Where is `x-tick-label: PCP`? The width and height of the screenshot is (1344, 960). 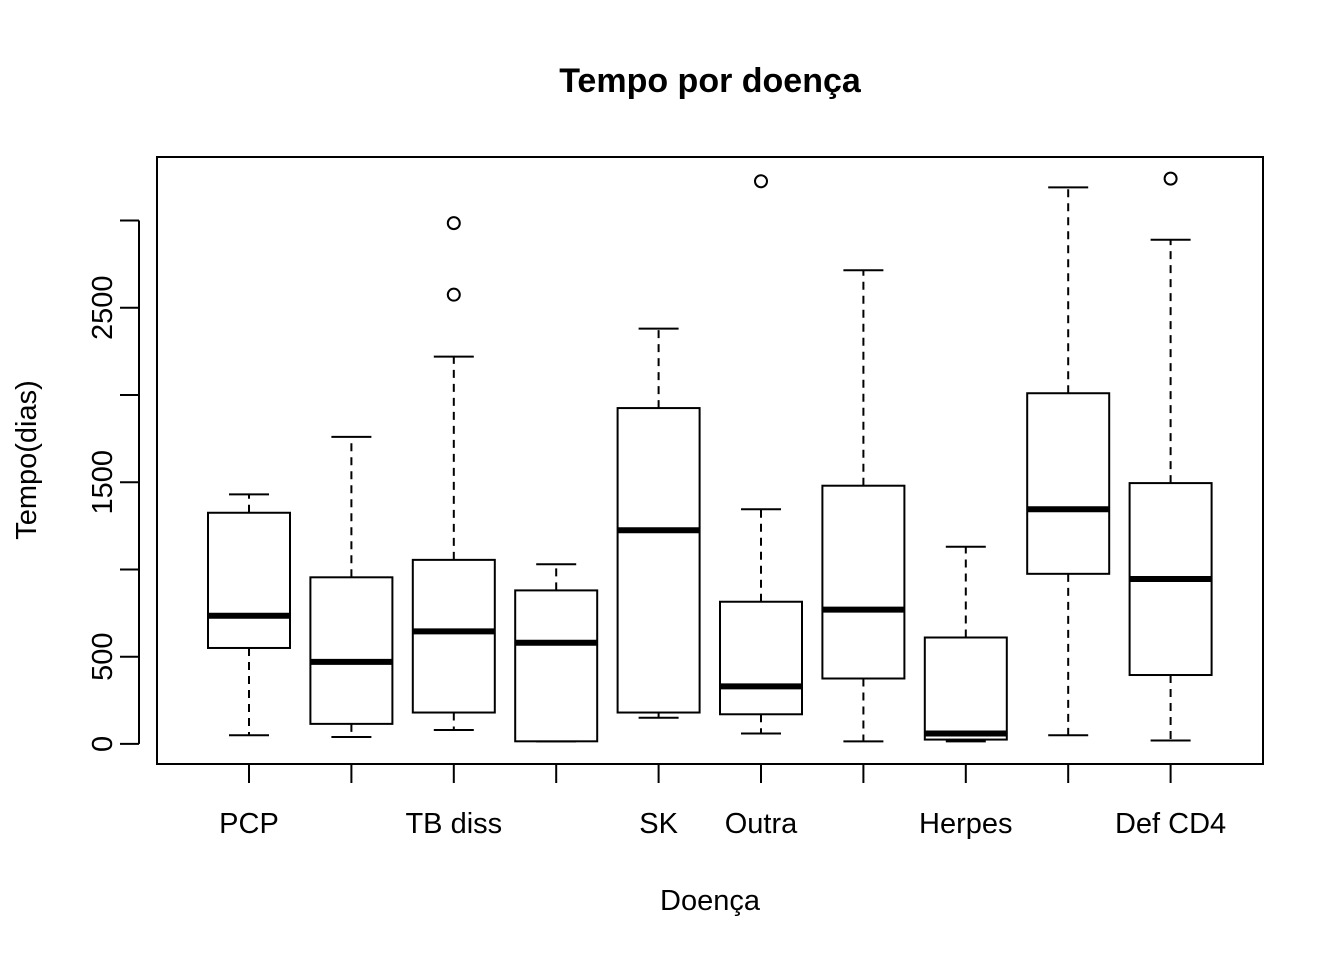 x-tick-label: PCP is located at coordinates (249, 824).